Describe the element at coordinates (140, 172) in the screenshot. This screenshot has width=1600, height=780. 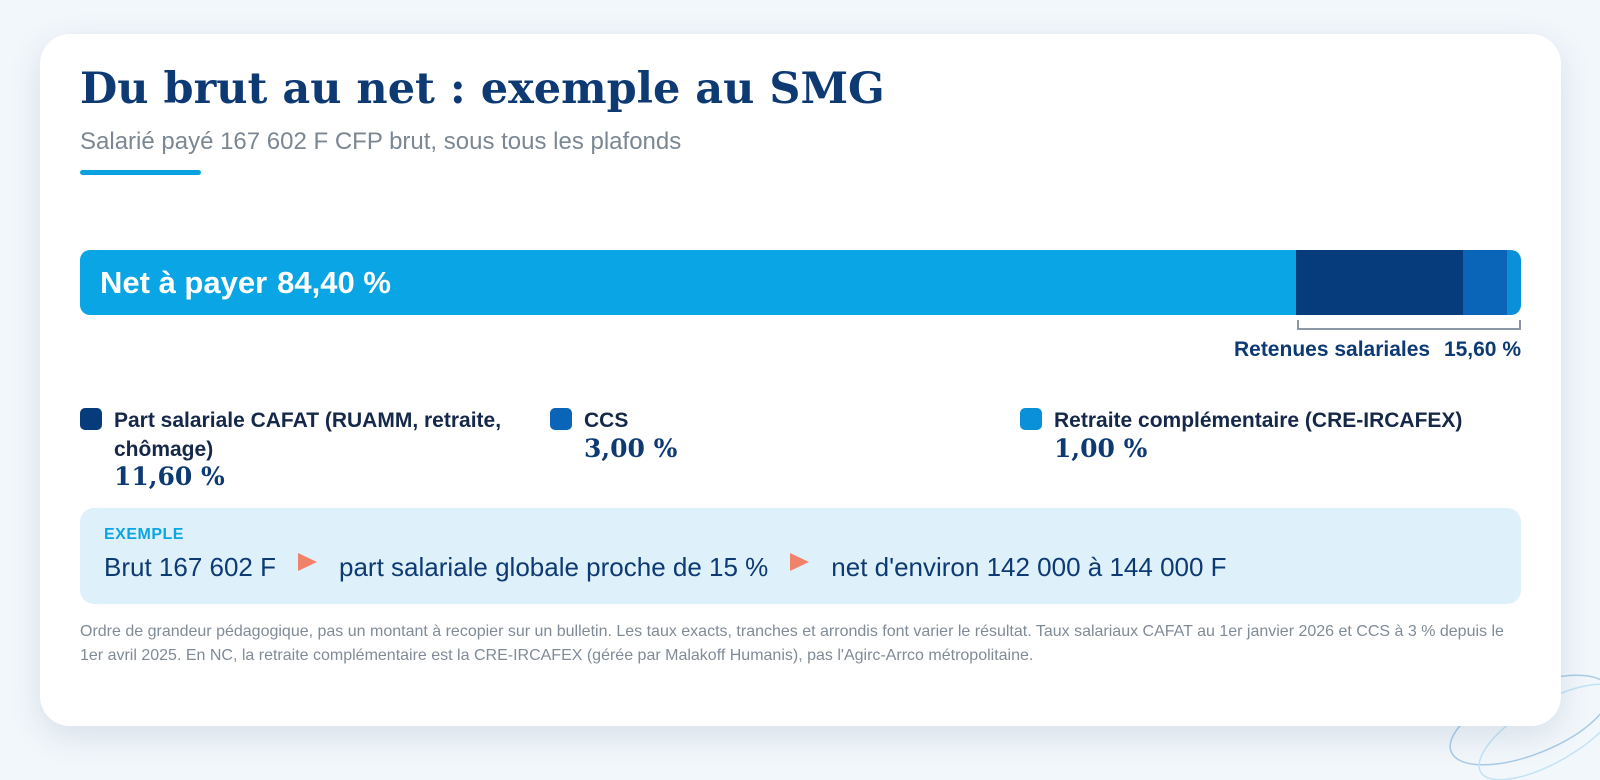
I see `title-underline` at that location.